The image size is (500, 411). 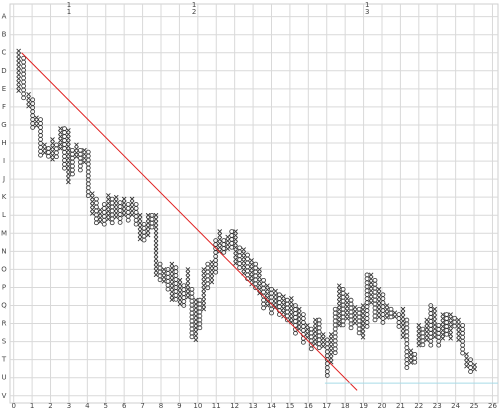 I want to click on top-label: 3, so click(x=367, y=12).